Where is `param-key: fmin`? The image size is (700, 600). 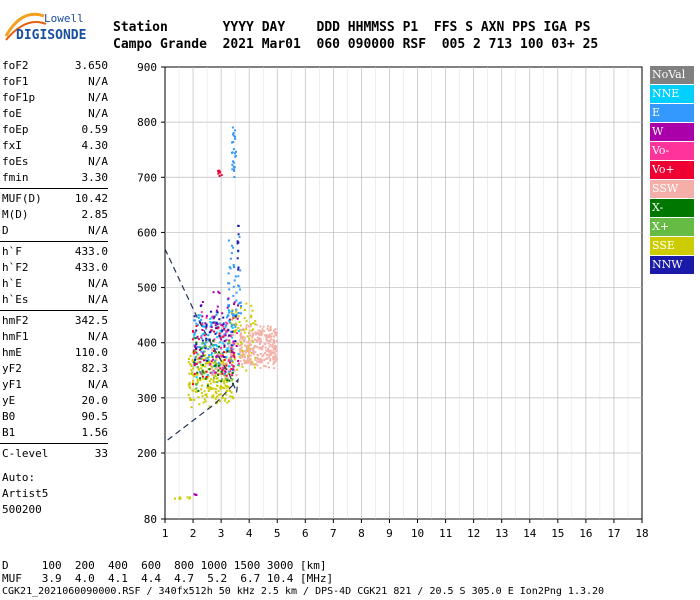
param-key: fmin is located at coordinates (15, 177).